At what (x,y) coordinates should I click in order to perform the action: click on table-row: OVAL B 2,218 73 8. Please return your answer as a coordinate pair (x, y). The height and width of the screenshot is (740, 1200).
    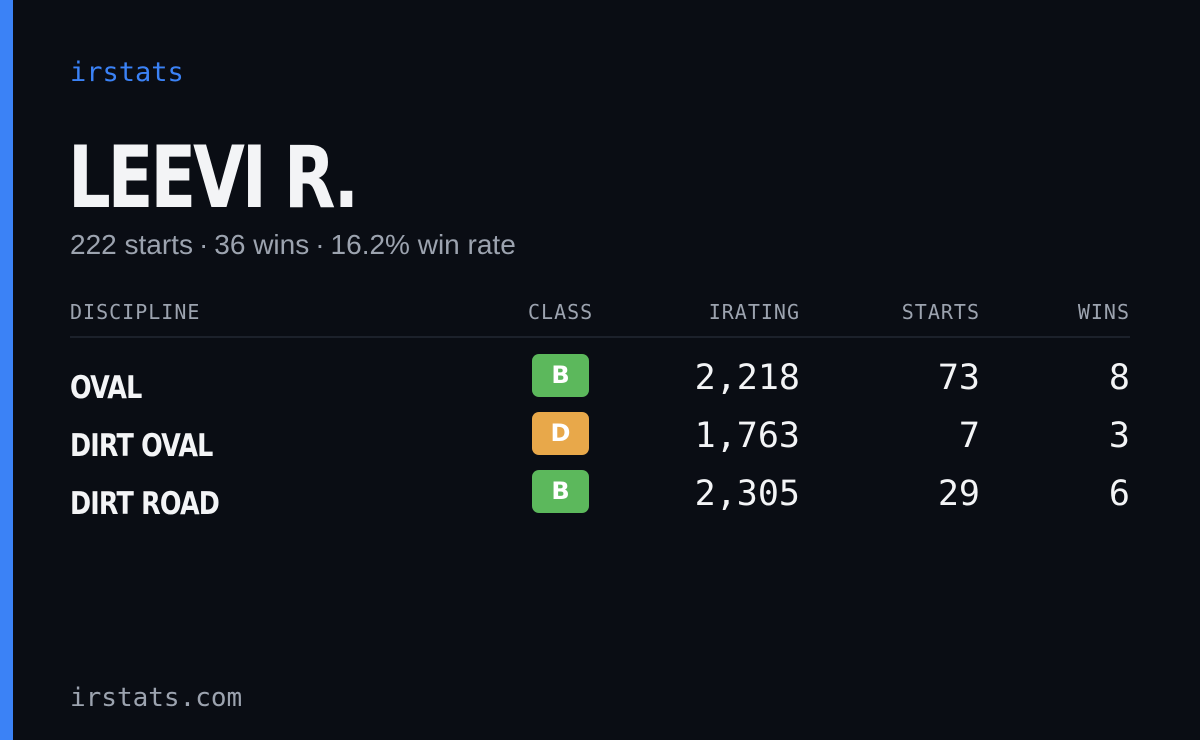
    Looking at the image, I should click on (600, 383).